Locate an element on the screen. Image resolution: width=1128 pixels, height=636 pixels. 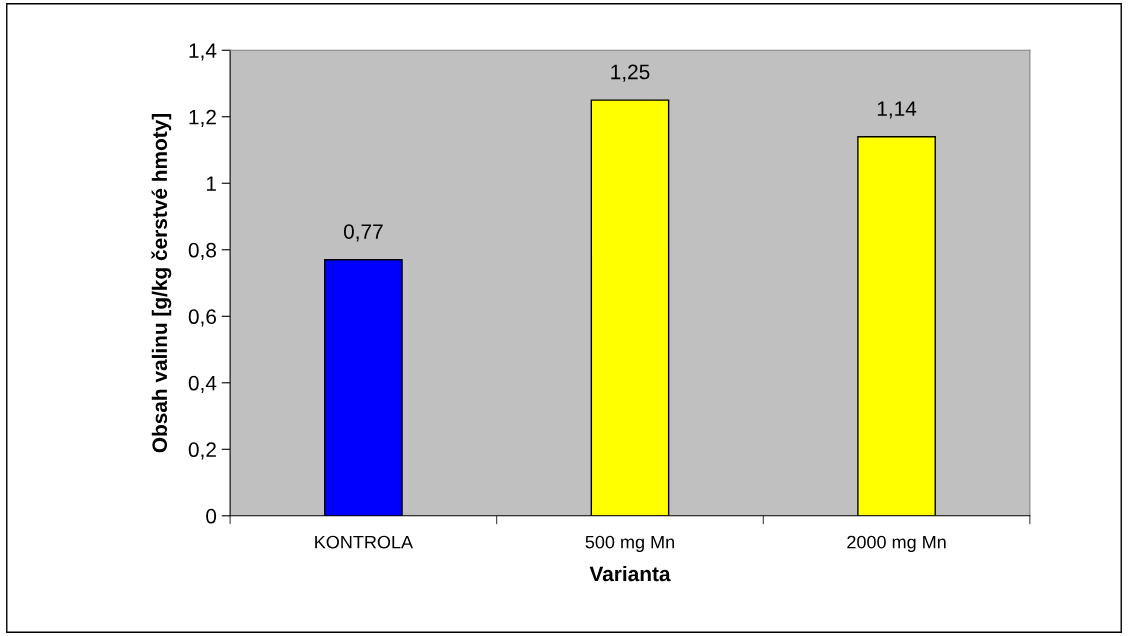
x-tick-label: KONTROLA is located at coordinates (364, 542).